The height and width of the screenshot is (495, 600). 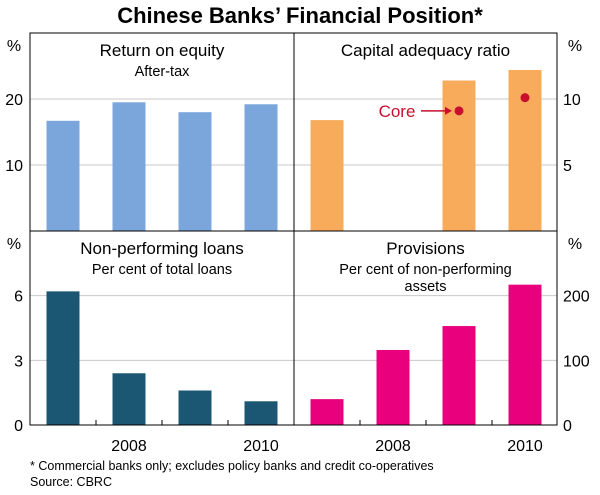 What do you see at coordinates (426, 287) in the screenshot?
I see `panel-subtitle: assets` at bounding box center [426, 287].